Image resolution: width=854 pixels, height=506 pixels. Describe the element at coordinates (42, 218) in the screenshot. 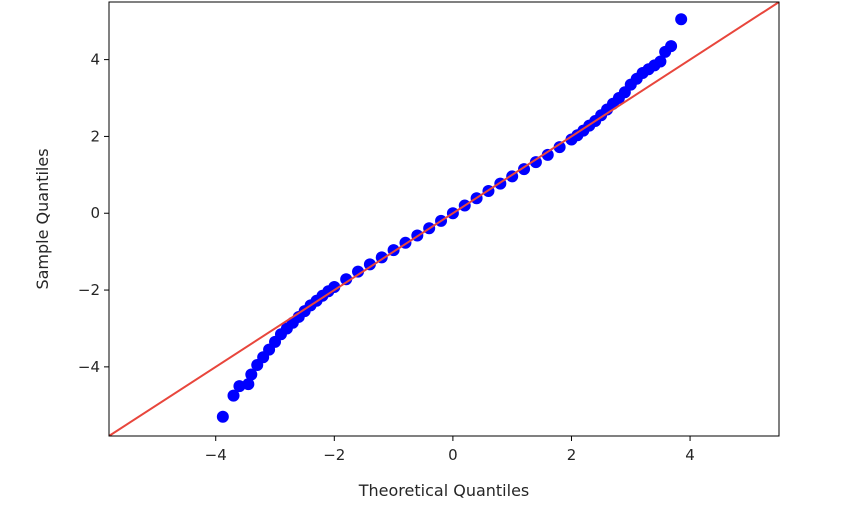

I see `y-axis-label: Sample Quantiles` at that location.